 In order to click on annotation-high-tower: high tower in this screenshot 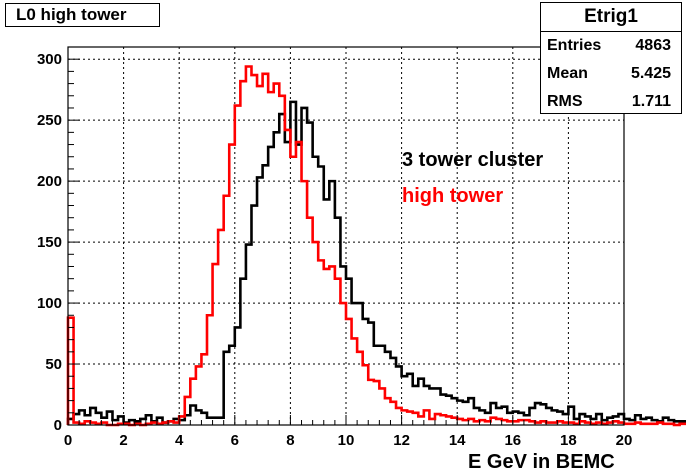, I will do `click(453, 196)`.